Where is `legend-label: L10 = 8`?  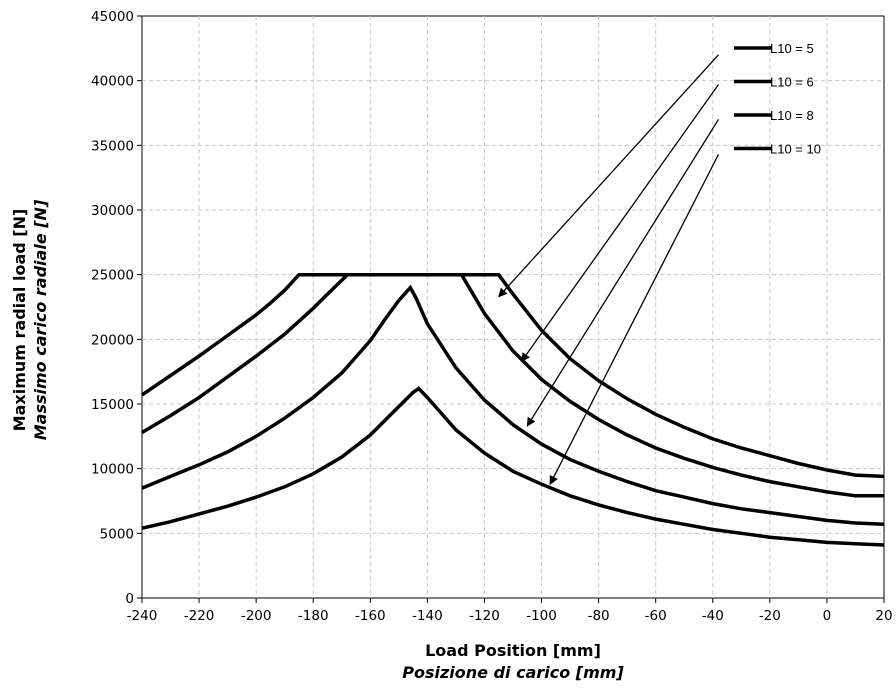 legend-label: L10 = 8 is located at coordinates (792, 115).